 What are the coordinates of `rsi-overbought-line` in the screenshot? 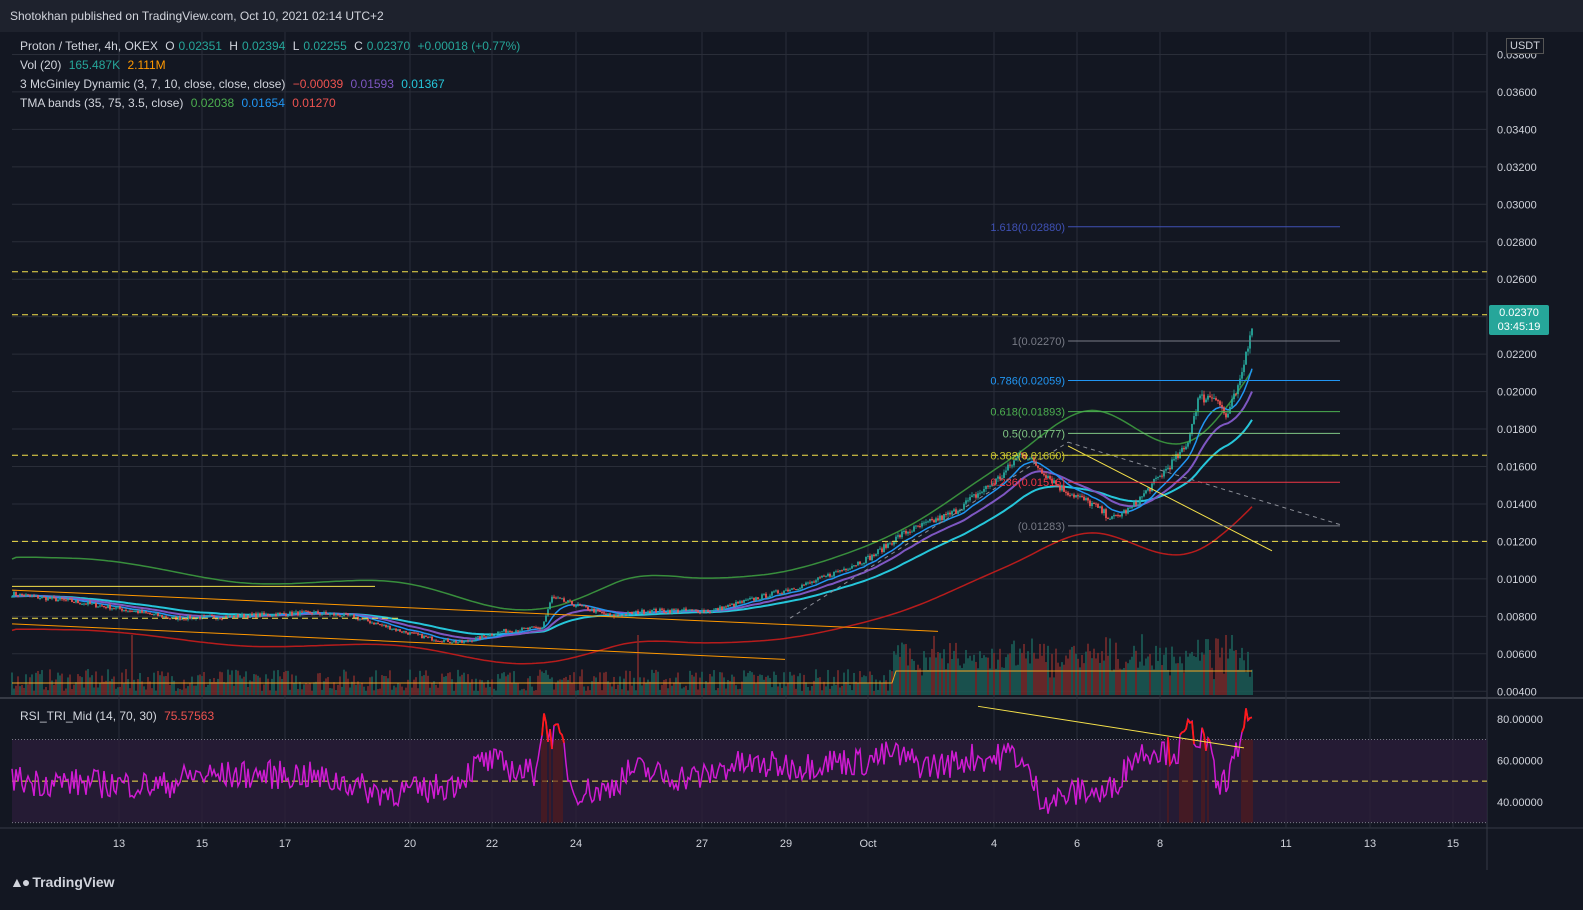 It's located at (897, 736).